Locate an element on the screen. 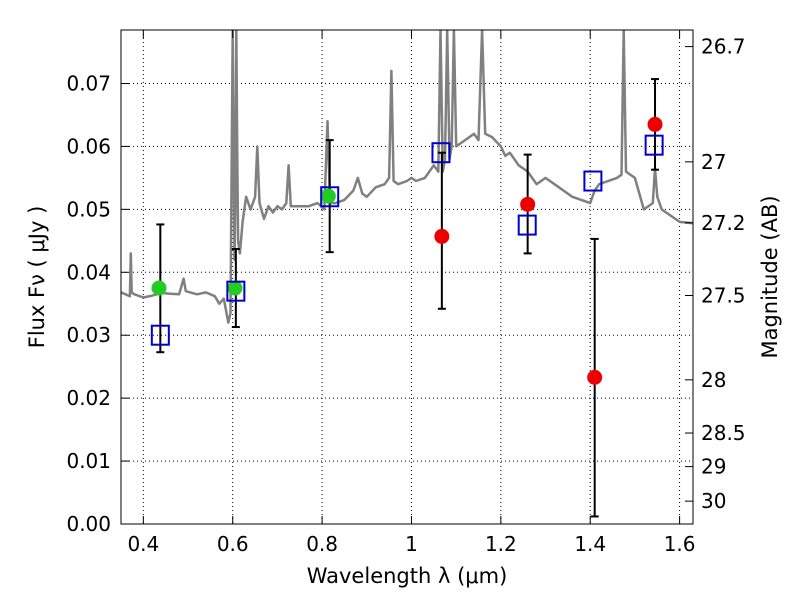 The width and height of the screenshot is (800, 600). y2-tick-label: 27.2 is located at coordinates (723, 223).